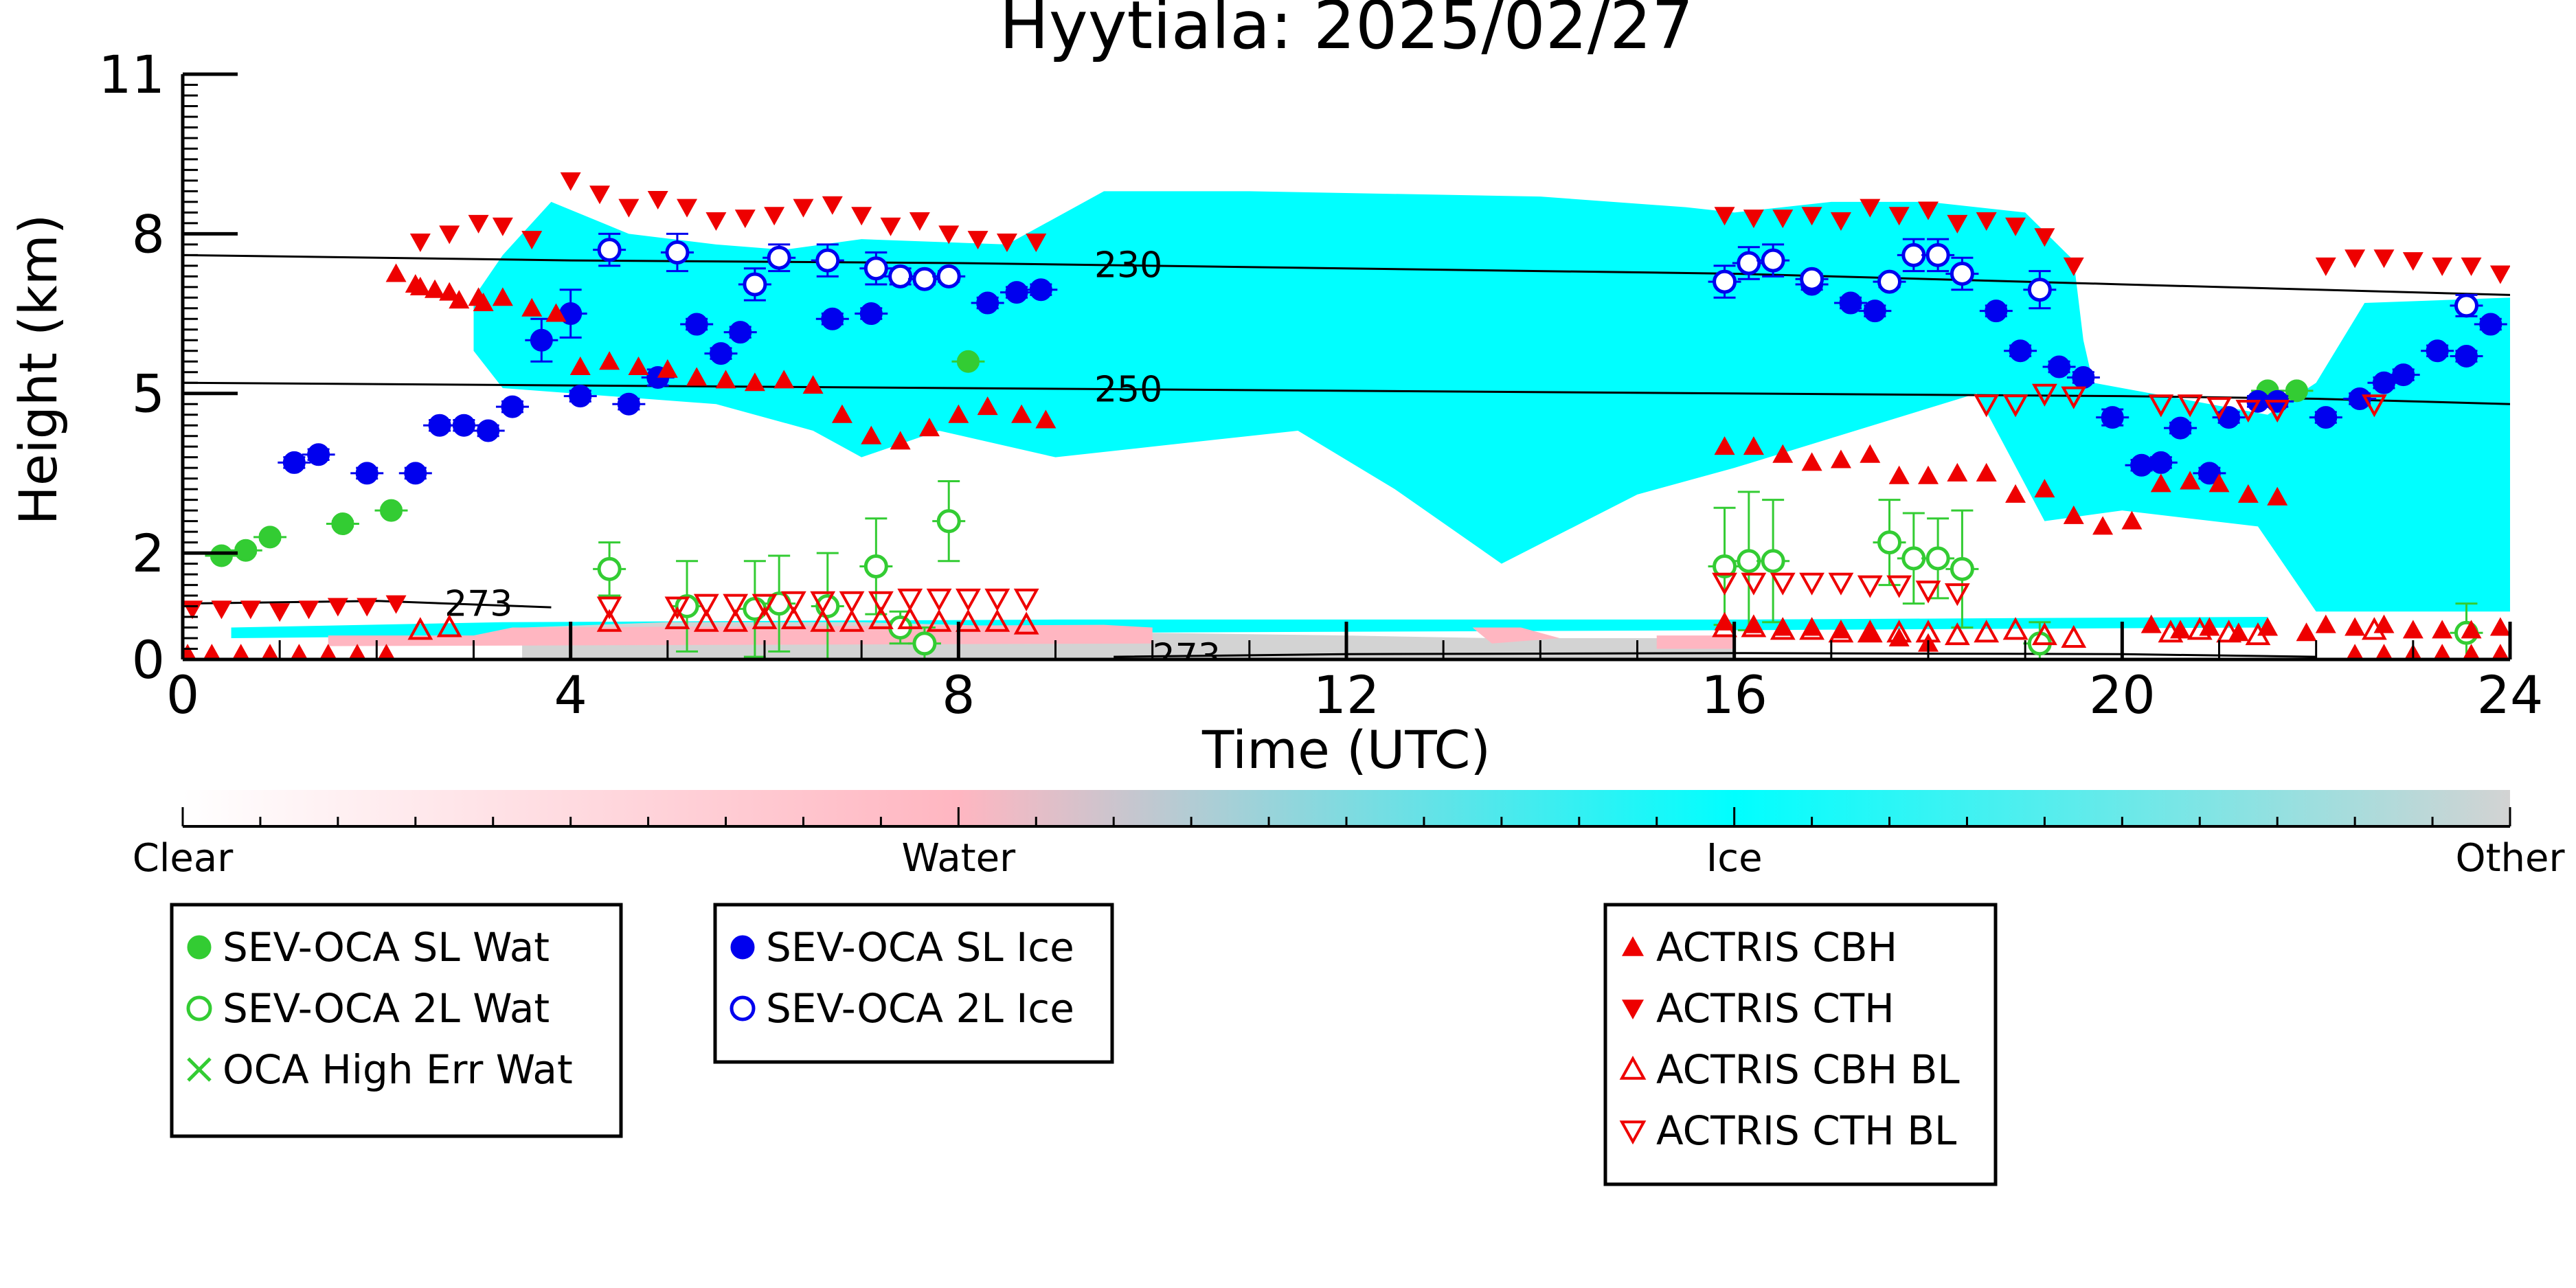 The image size is (2576, 1288). I want to click on legend-label: ACTRIS CBH, so click(1776, 947).